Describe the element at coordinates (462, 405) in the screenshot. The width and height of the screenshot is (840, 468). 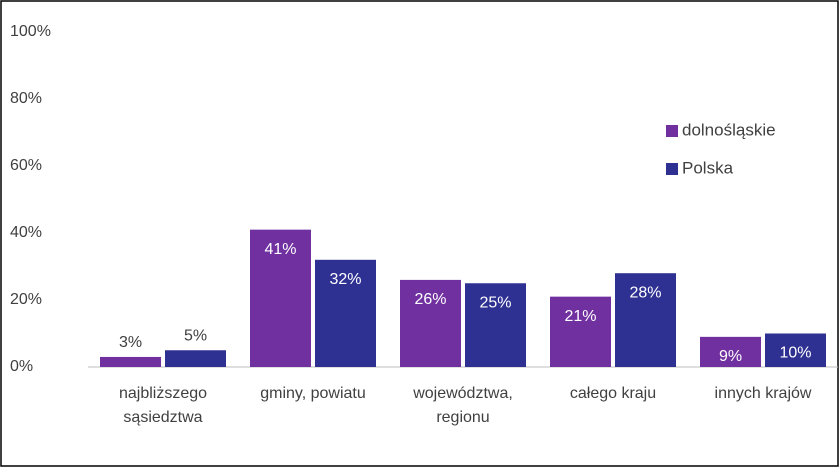
I see `x-tick-label: województwa, regionu` at that location.